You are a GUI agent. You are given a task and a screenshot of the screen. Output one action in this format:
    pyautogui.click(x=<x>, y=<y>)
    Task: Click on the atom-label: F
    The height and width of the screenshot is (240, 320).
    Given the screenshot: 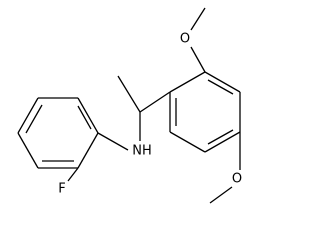 What is the action you would take?
    pyautogui.click(x=61, y=189)
    